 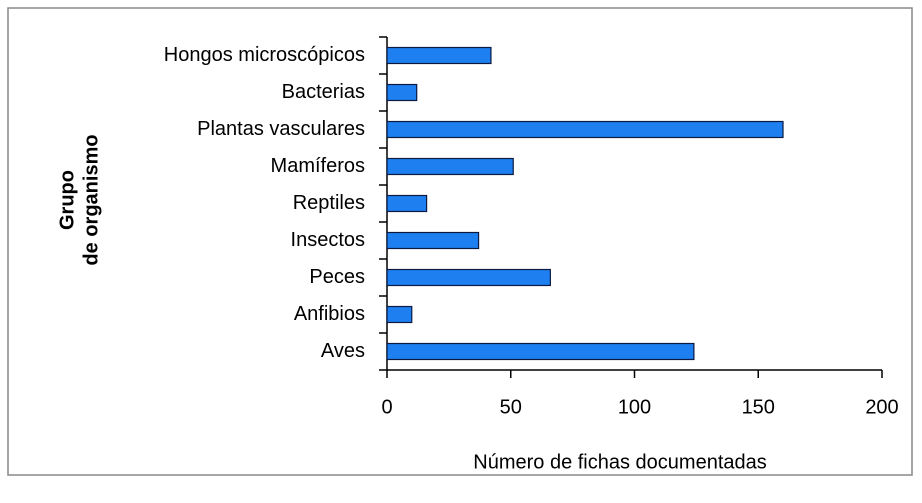 I want to click on x-tick-label: 150, so click(x=758, y=407).